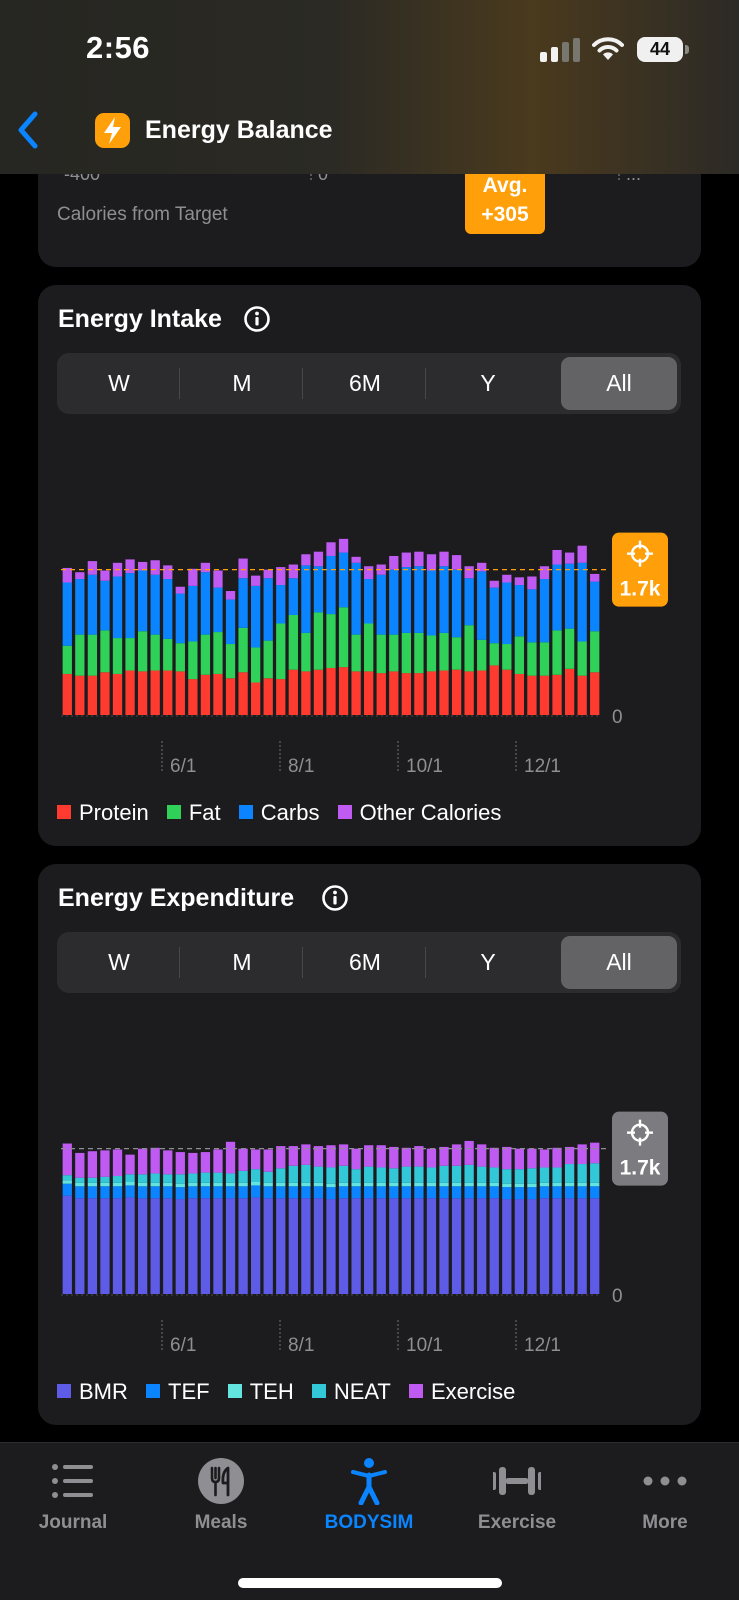 Image resolution: width=739 pixels, height=1600 pixels. Describe the element at coordinates (140, 319) in the screenshot. I see `card-title: Energy Intake` at that location.